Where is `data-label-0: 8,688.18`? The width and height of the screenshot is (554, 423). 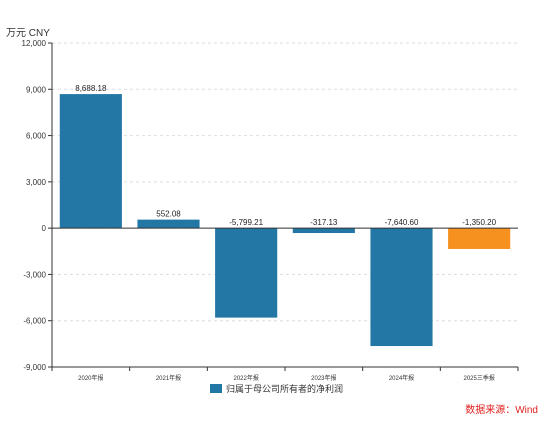 data-label-0: 8,688.18 is located at coordinates (91, 88).